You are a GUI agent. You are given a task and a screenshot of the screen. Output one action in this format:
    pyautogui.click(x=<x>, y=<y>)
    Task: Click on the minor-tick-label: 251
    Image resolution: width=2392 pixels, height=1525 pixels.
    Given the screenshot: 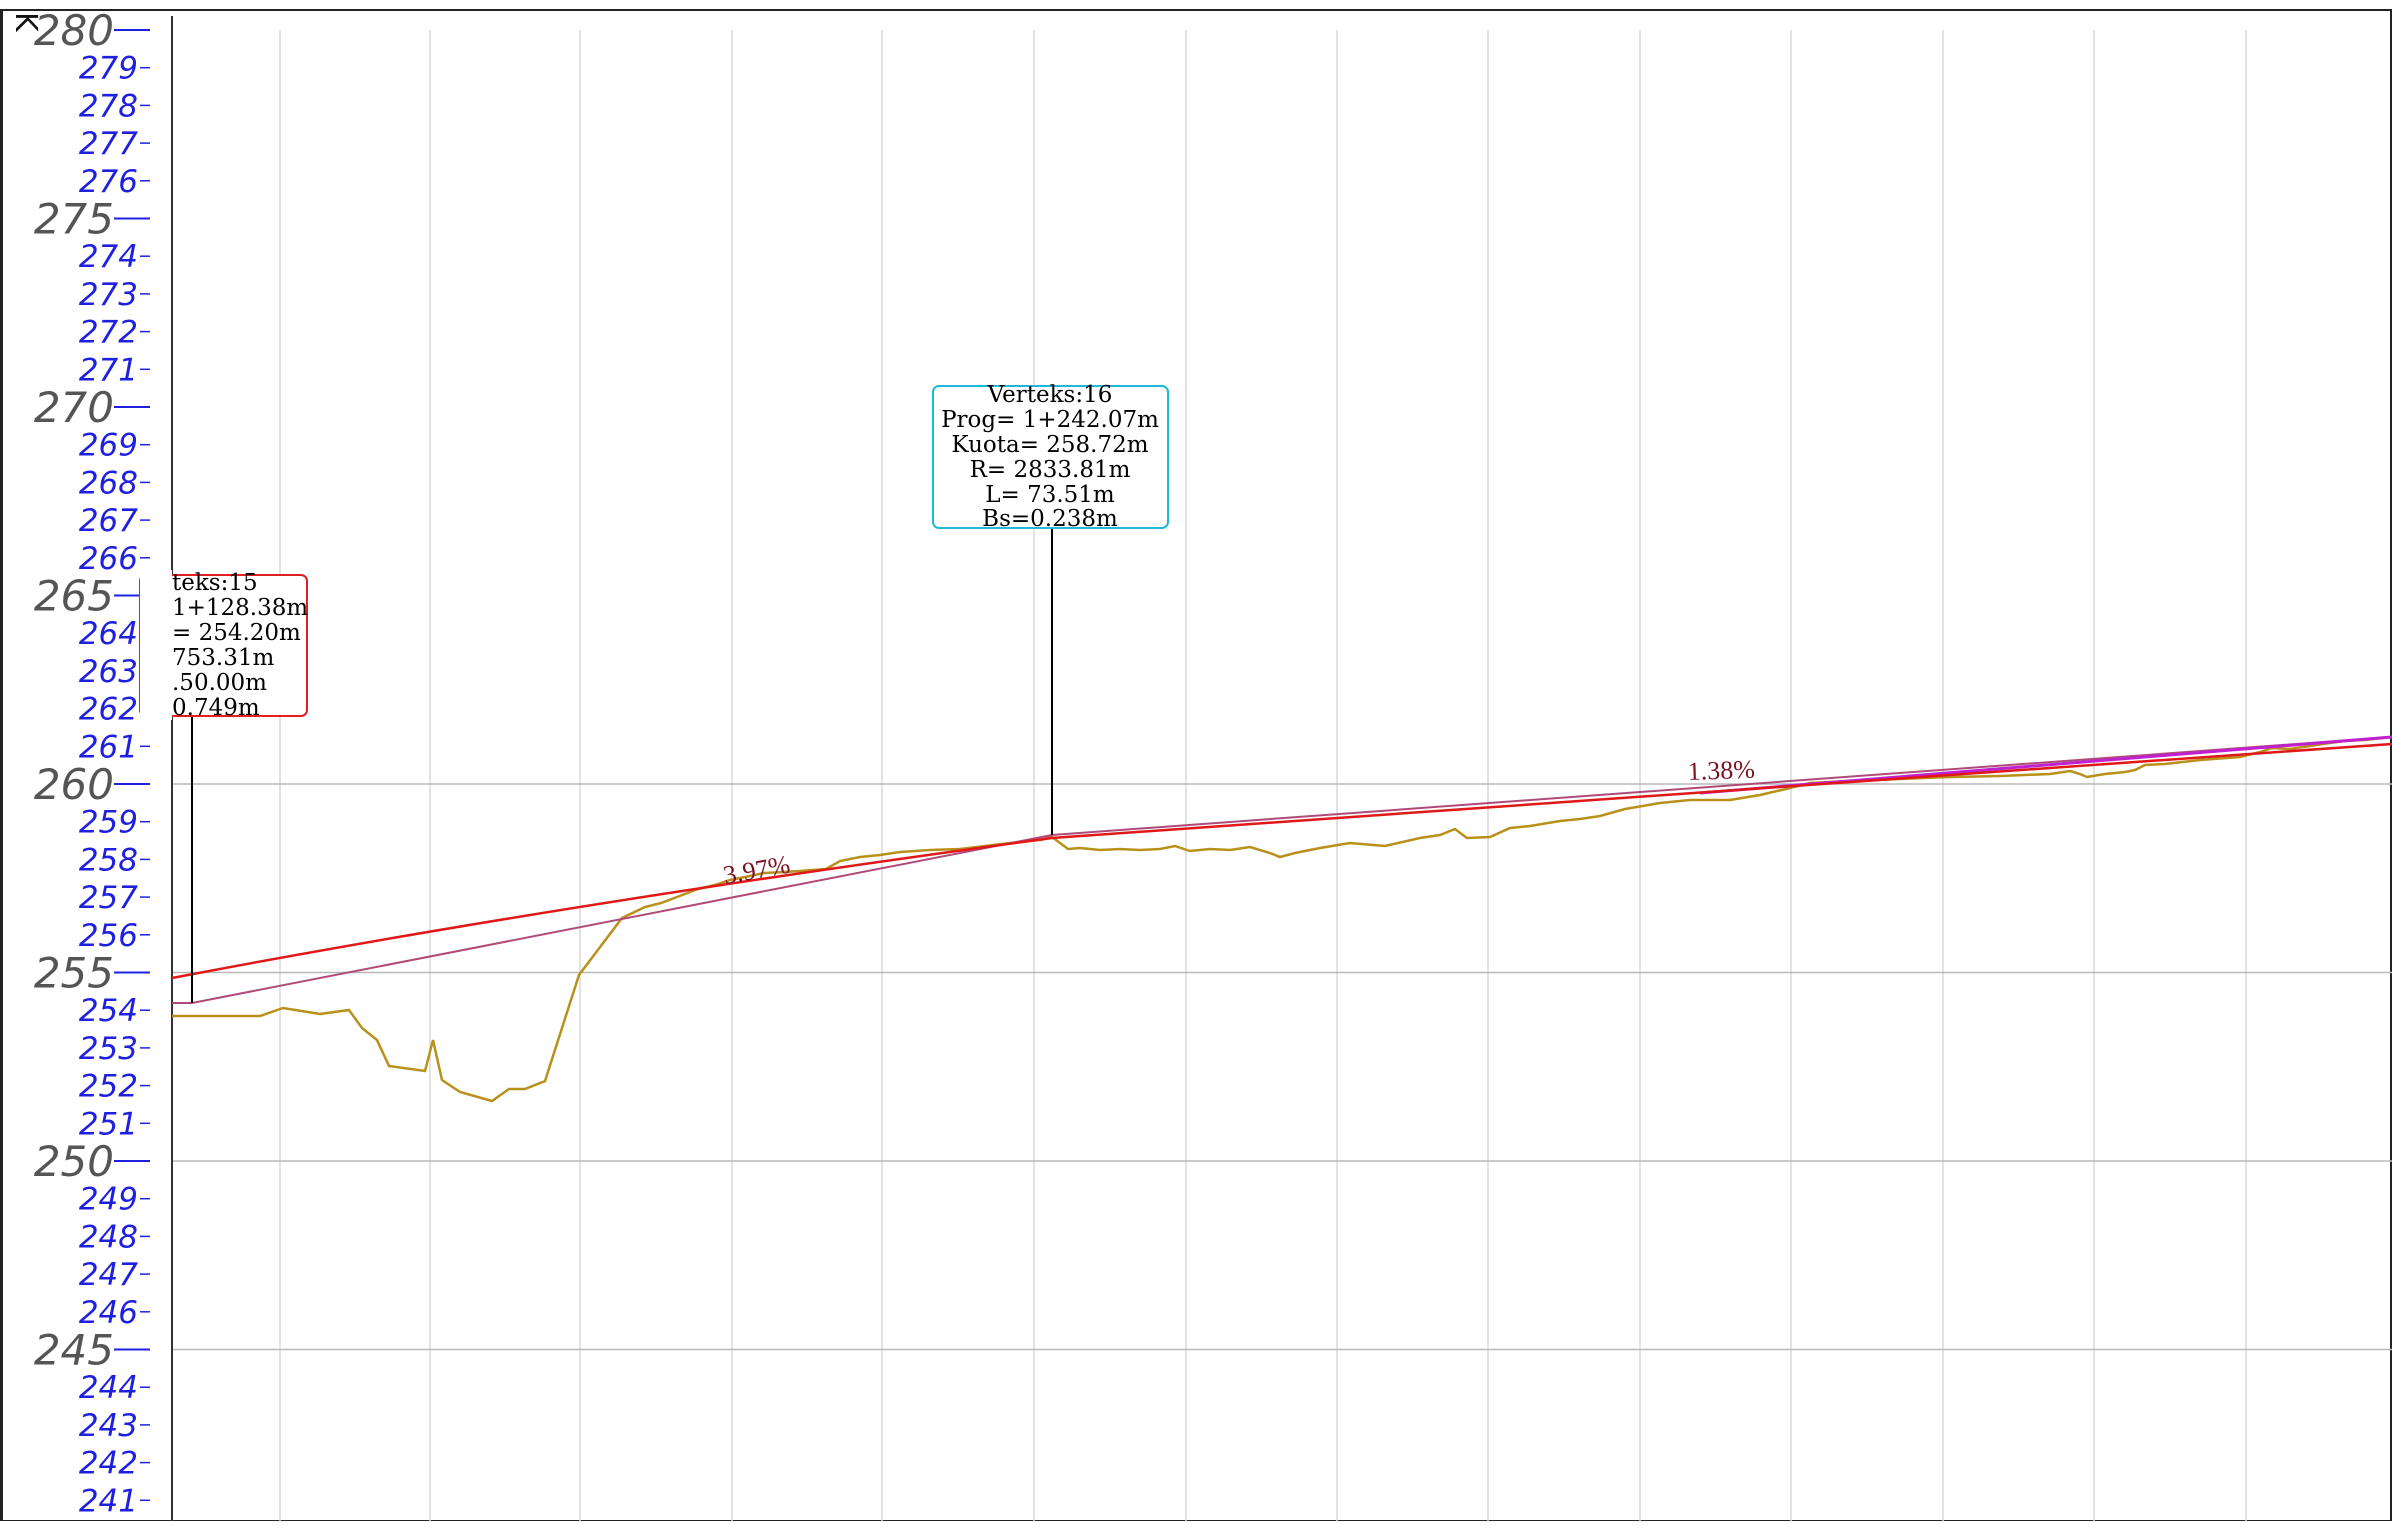 What is the action you would take?
    pyautogui.click(x=108, y=1124)
    